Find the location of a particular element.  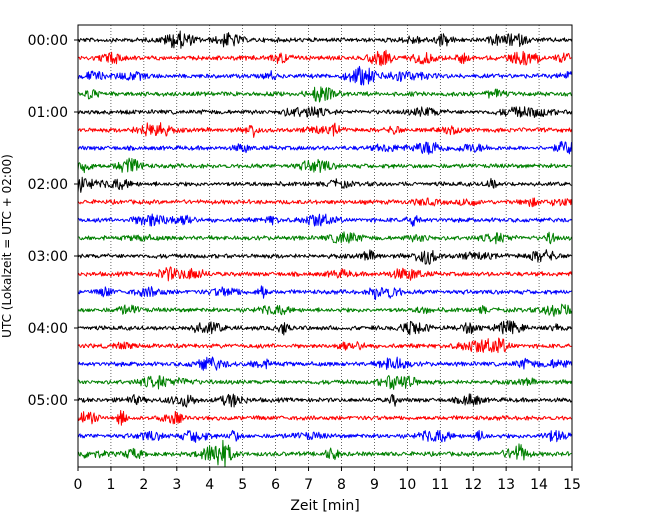

x-tick-label-15: 15 is located at coordinates (572, 485).